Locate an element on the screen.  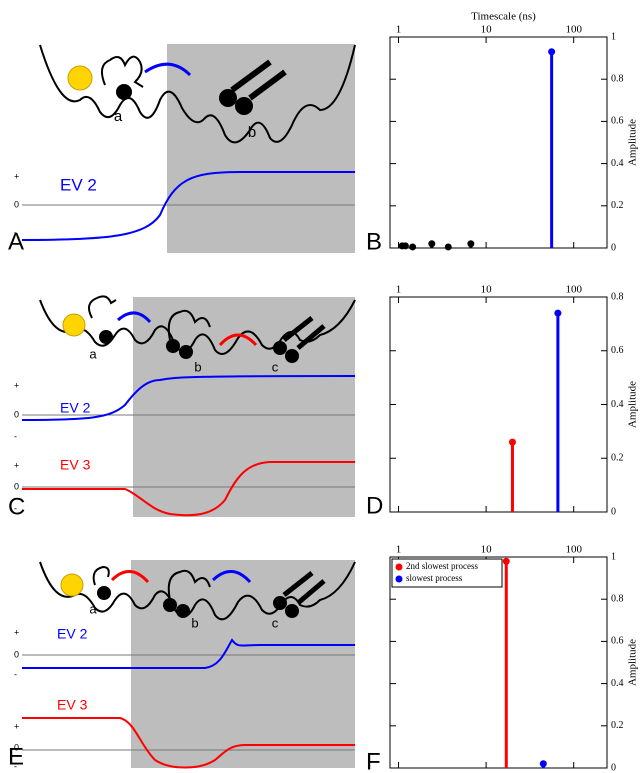
x-axis-label: Timescale (ns) is located at coordinates (503, 17).